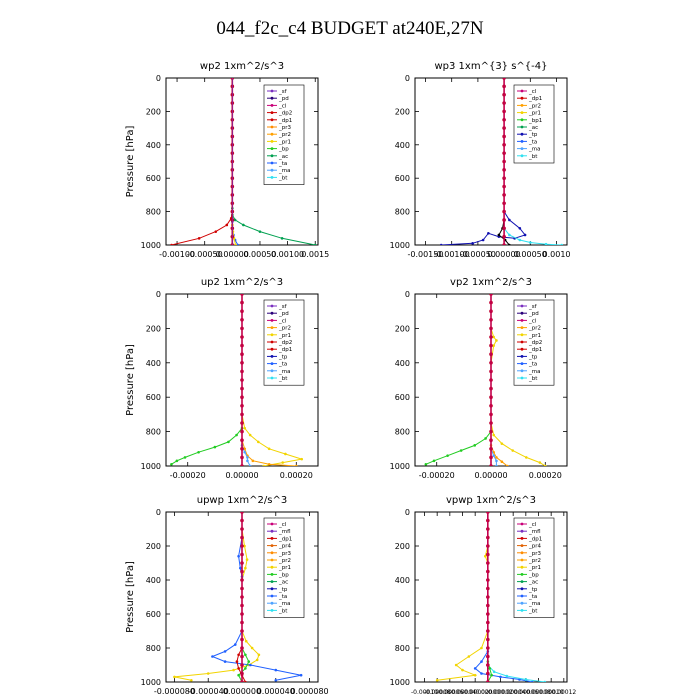 Image resolution: width=700 pixels, height=700 pixels. I want to click on panel-title: wp3 1xm^{3} s^{-4}, so click(490, 66).